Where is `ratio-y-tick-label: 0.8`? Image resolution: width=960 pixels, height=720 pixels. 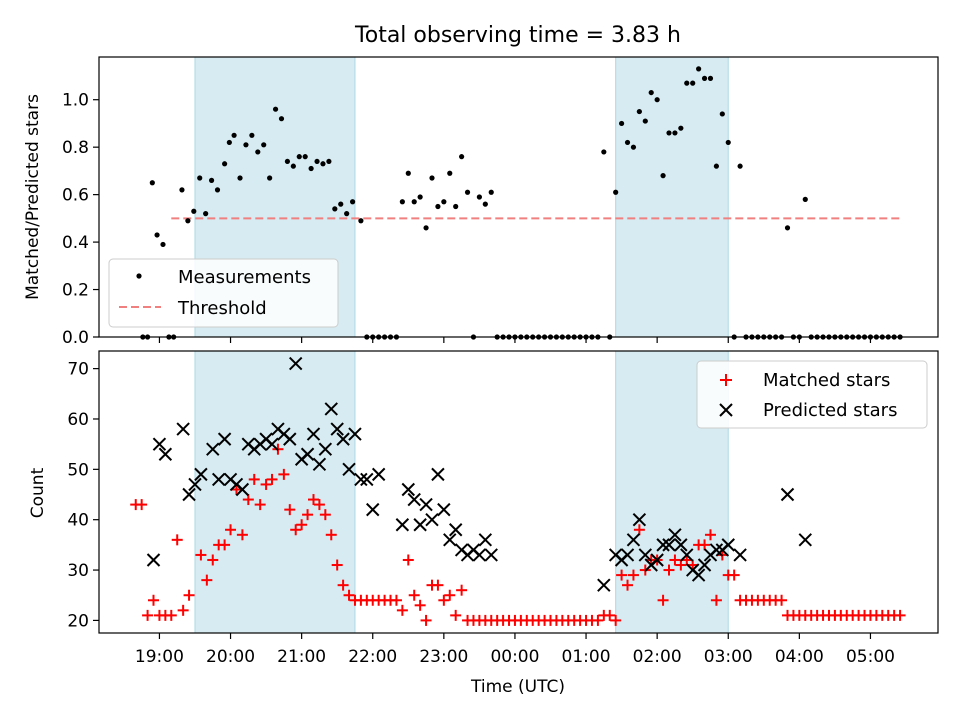
ratio-y-tick-label: 0.8 is located at coordinates (75, 148).